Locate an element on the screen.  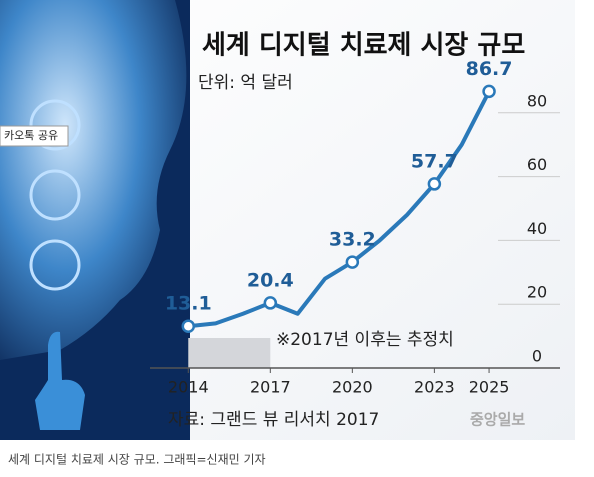
x-tick-label: 2025 is located at coordinates (489, 387).